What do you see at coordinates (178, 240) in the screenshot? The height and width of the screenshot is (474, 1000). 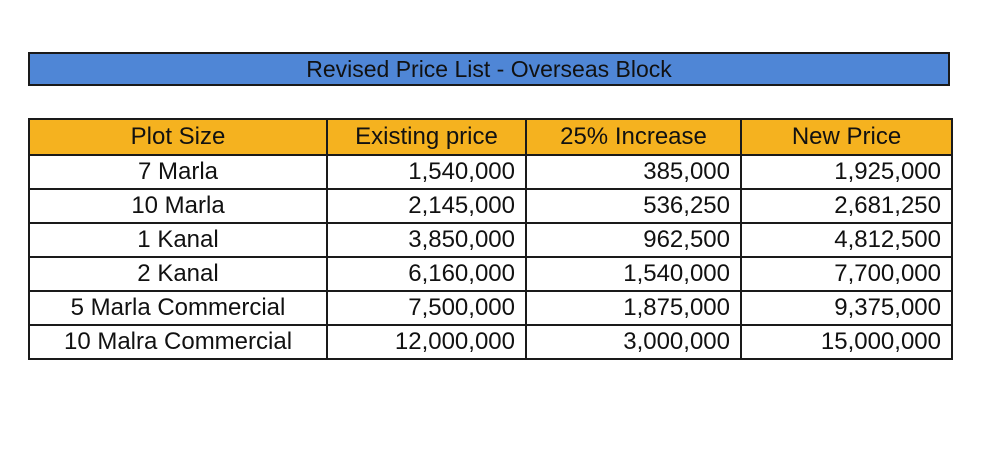 I see `cell-plot-size: 1 Kanal` at bounding box center [178, 240].